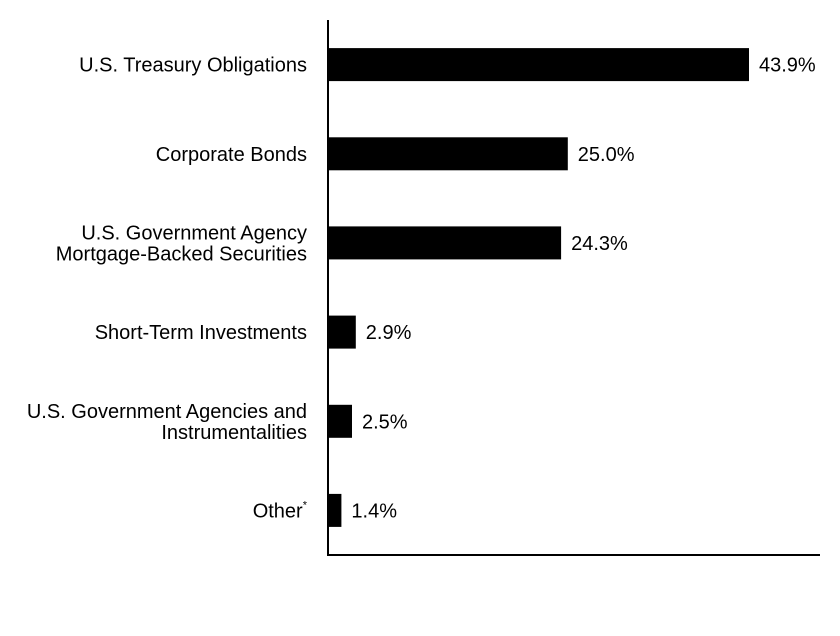  I want to click on bar-value-label: 24.3%, so click(599, 244).